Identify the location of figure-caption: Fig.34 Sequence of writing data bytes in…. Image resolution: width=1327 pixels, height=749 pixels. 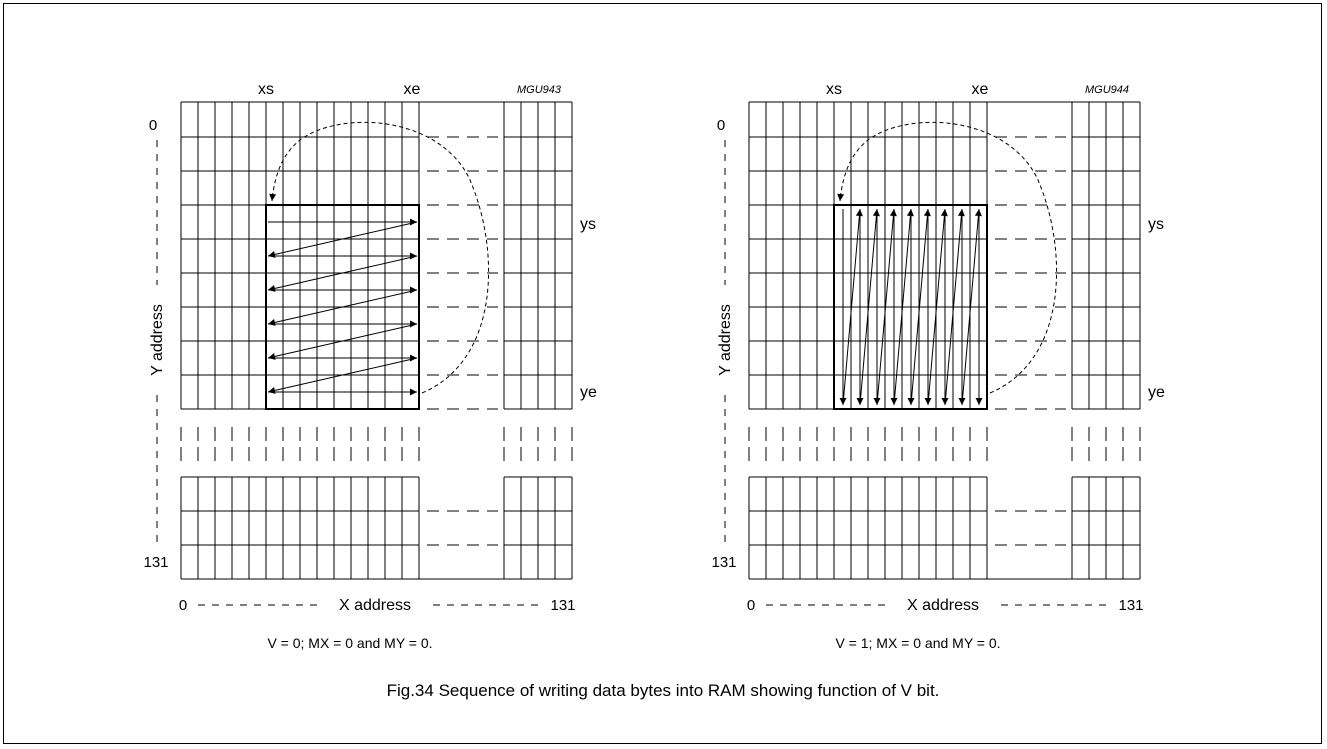
(663, 690).